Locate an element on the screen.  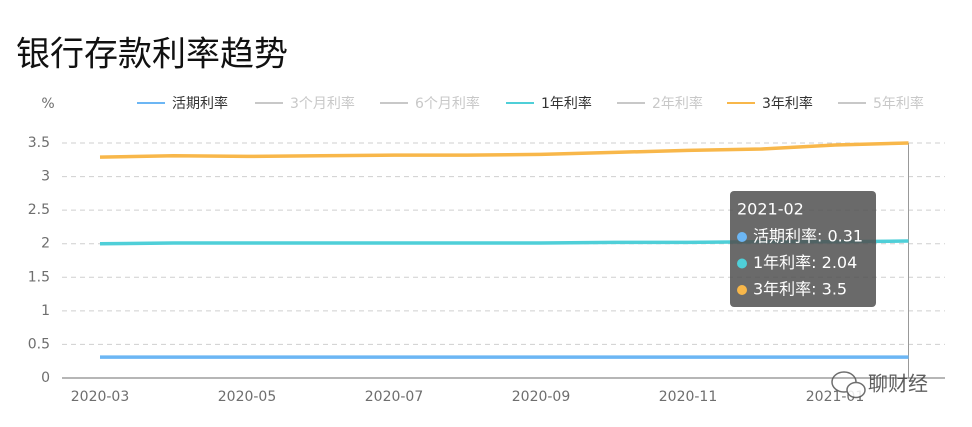
y-axis-label: % is located at coordinates (47, 104).